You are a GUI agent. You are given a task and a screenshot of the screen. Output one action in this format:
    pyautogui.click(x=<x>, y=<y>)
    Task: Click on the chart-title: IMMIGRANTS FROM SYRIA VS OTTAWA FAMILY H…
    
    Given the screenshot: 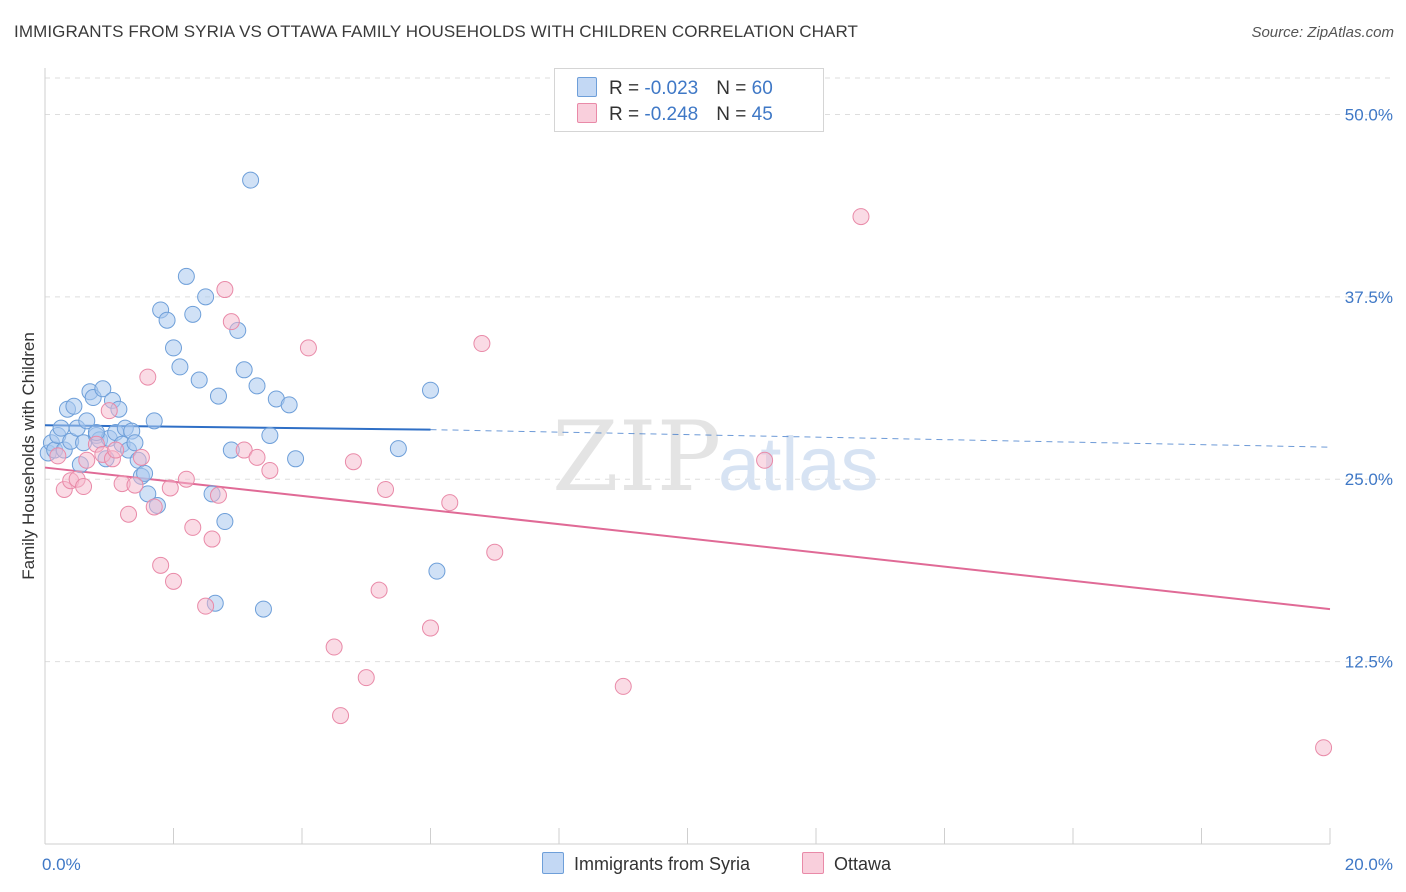 What is the action you would take?
    pyautogui.click(x=436, y=31)
    